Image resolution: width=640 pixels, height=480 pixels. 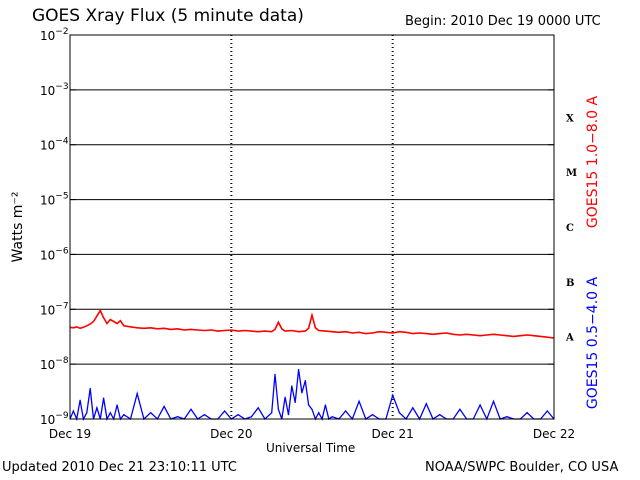 What do you see at coordinates (570, 283) in the screenshot?
I see `flare-class-label: B` at bounding box center [570, 283].